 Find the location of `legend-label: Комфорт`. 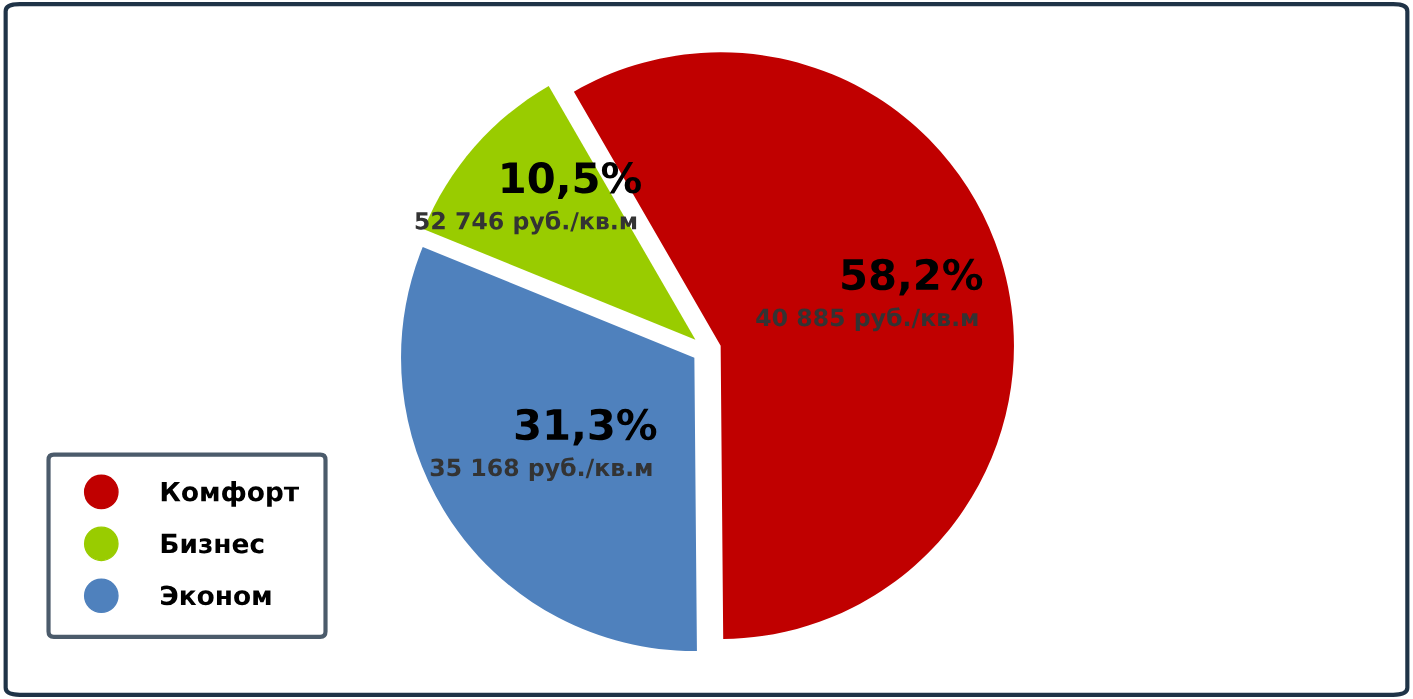

legend-label: Комфорт is located at coordinates (230, 494).